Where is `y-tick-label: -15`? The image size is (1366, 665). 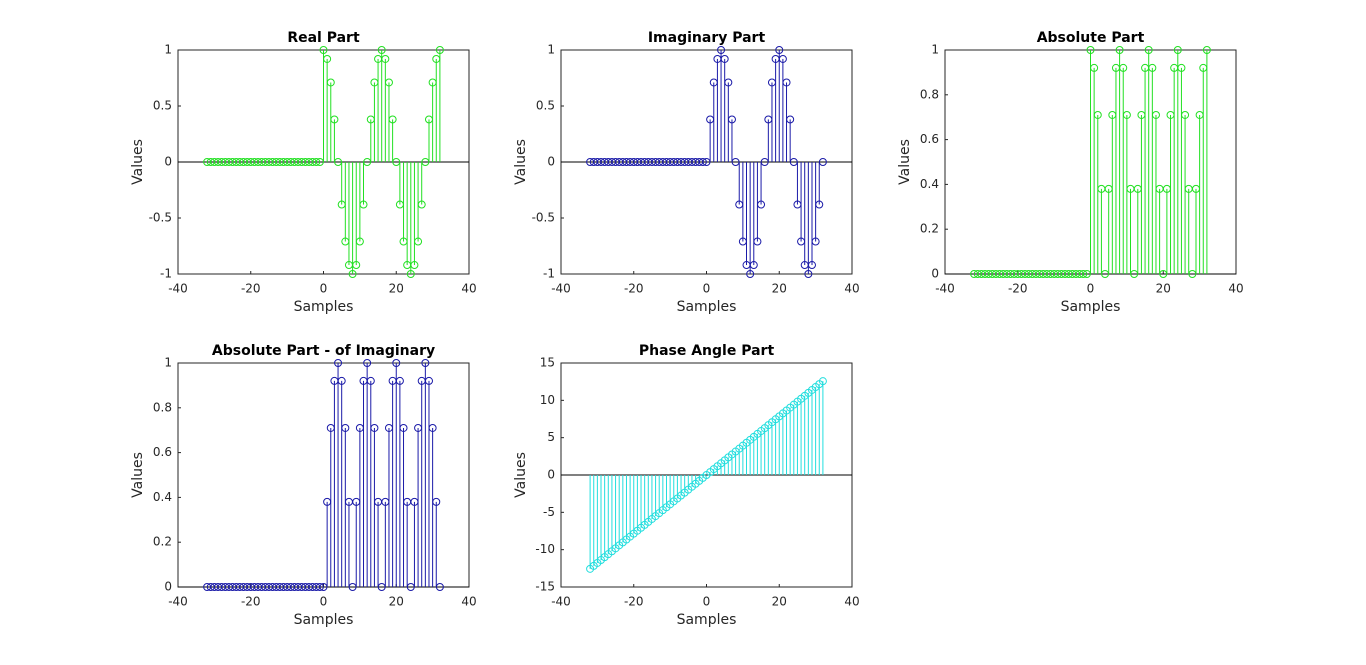 y-tick-label: -15 is located at coordinates (545, 587).